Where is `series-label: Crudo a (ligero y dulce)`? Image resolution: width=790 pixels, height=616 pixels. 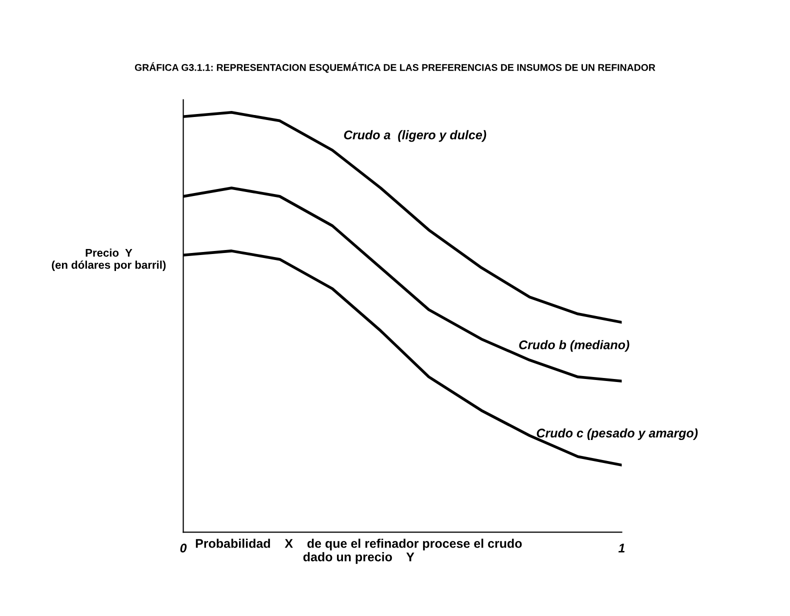
series-label: Crudo a (ligero y dulce) is located at coordinates (415, 136).